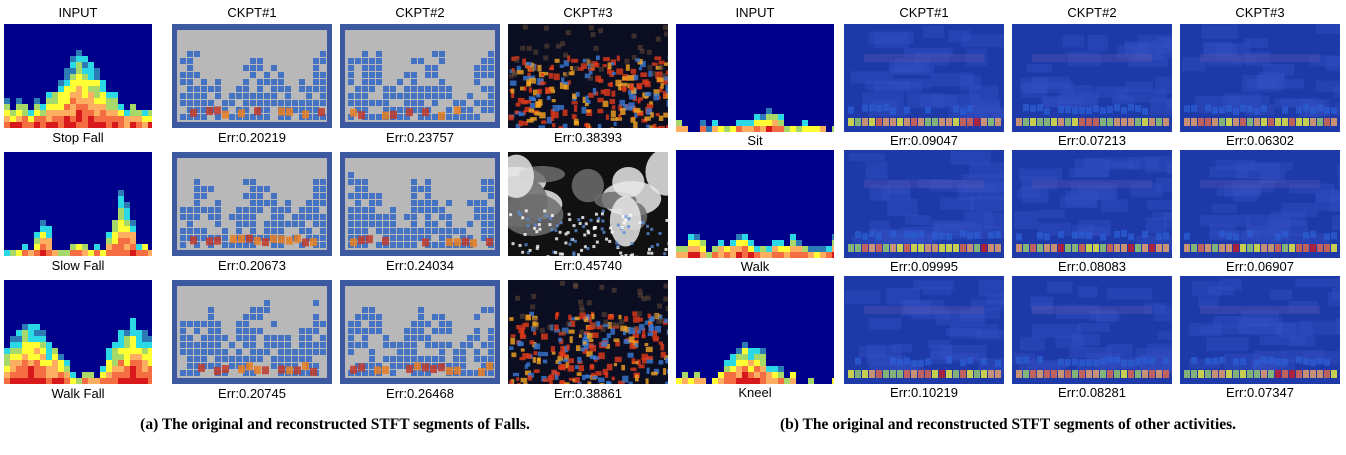  What do you see at coordinates (1009, 213) in the screenshot?
I see `row-walk: Walk Err:0.09995 Err:0.08083 Err:0.06907` at bounding box center [1009, 213].